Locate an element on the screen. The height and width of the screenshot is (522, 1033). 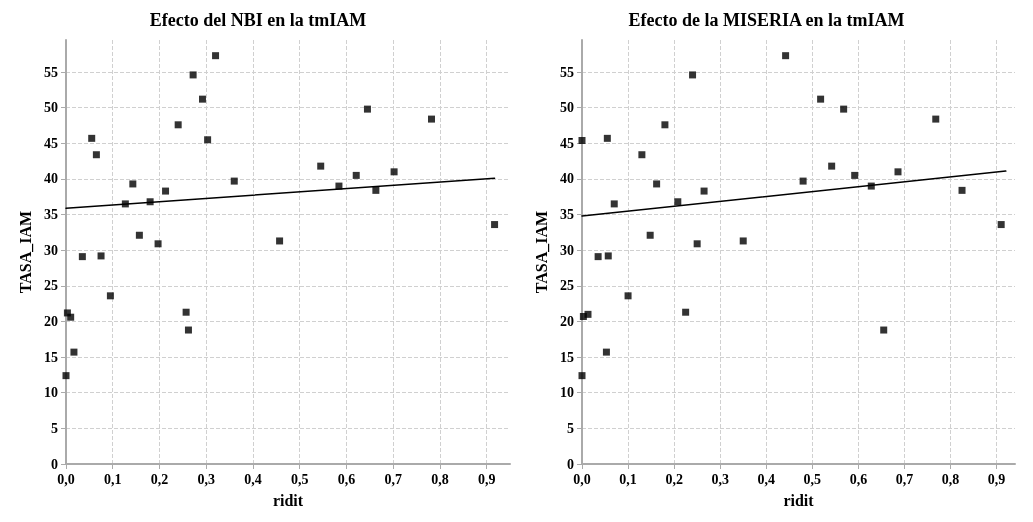
x-axis-title: ridit is located at coordinates (288, 500).